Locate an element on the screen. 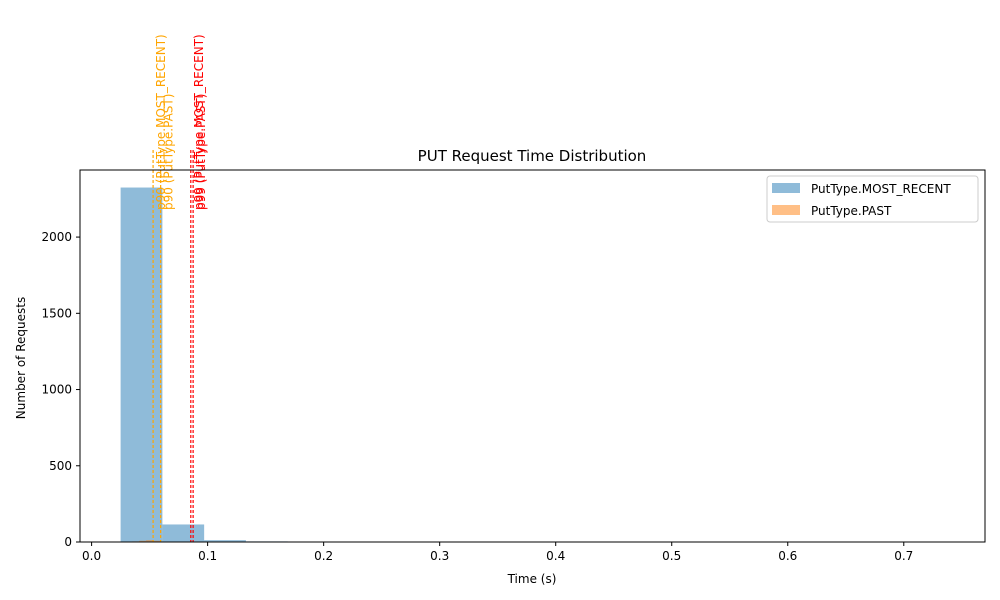 The width and height of the screenshot is (1000, 600). reference-line-label-2: p99 (PutType.MOST_RECENT) is located at coordinates (199, 122).